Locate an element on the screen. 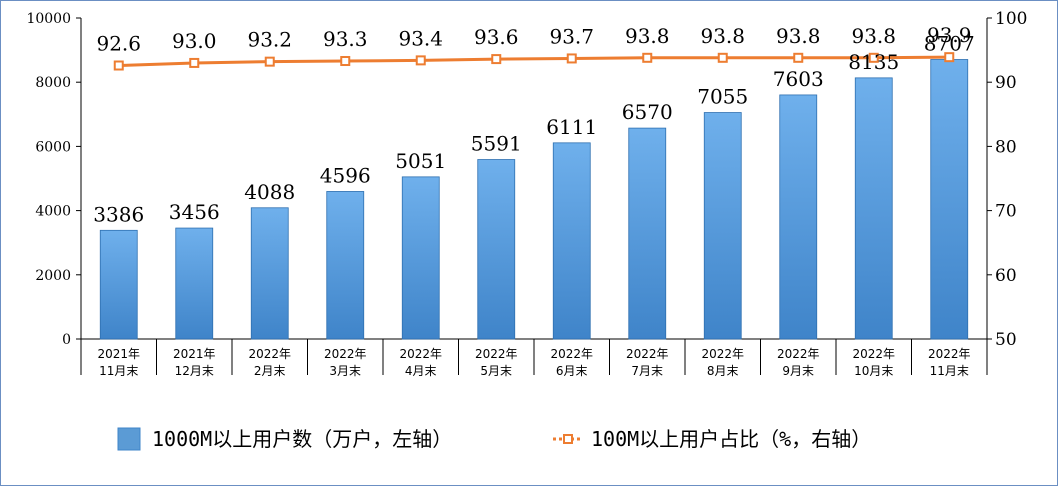  bar-value-label: 7055 is located at coordinates (722, 97).